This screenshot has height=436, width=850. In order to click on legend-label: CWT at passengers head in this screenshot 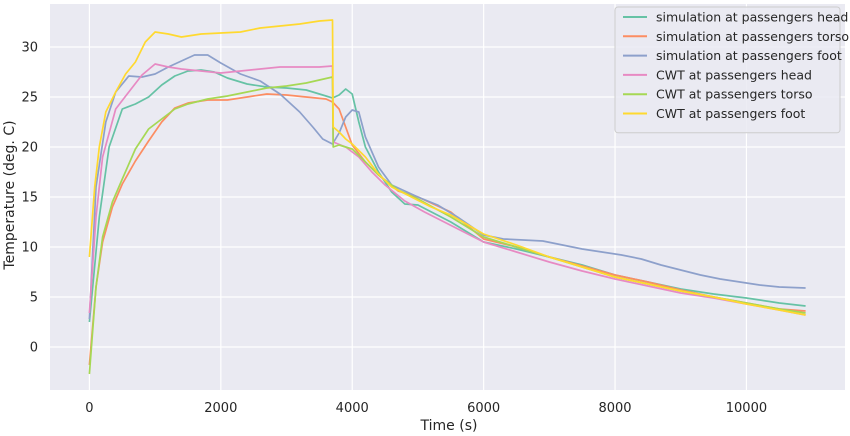, I will do `click(734, 74)`.